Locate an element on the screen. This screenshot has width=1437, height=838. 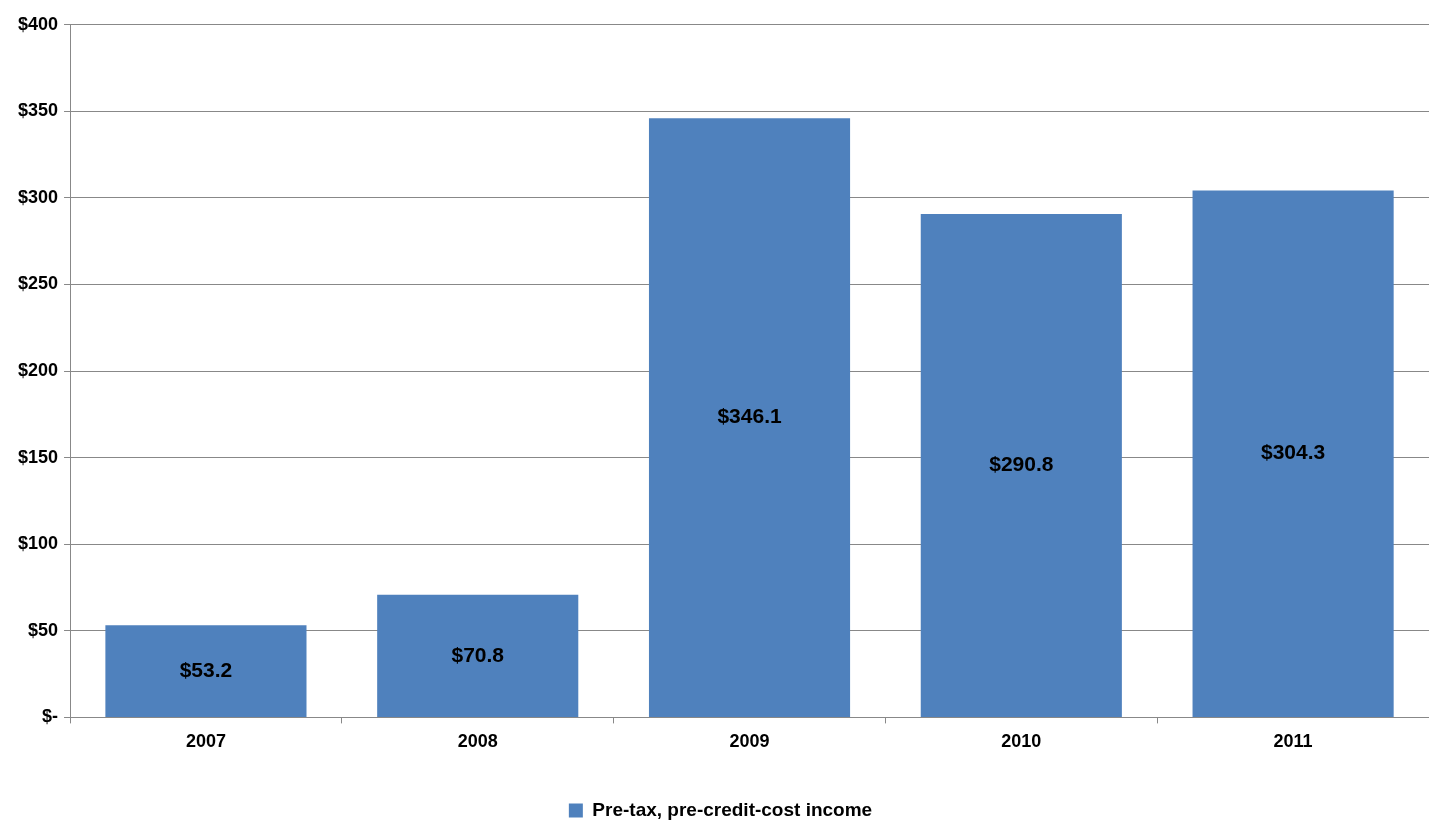
y-tick-label: $400 is located at coordinates (38, 23).